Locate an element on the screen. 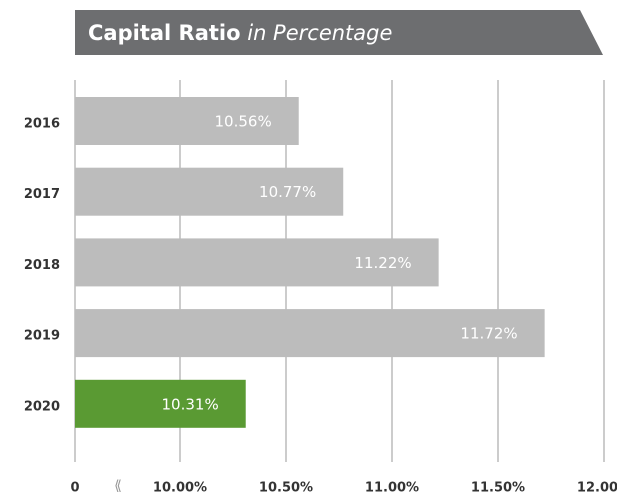 Image resolution: width=617 pixels, height=494 pixels. y-tick-label: 2020 is located at coordinates (42, 406).